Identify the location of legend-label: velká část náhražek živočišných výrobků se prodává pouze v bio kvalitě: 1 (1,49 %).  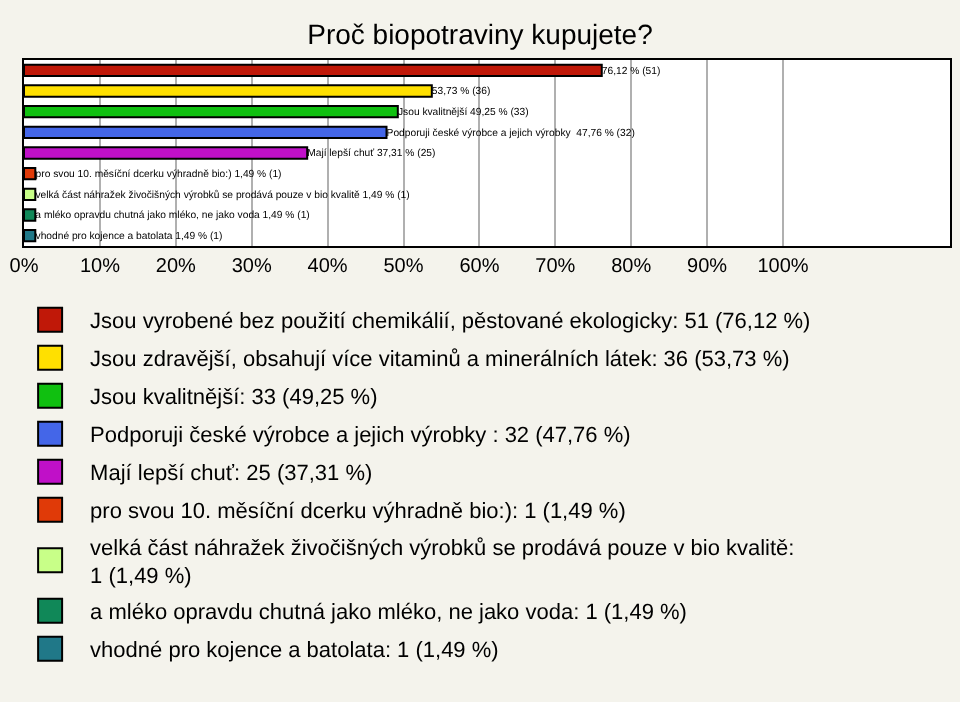
(442, 563).